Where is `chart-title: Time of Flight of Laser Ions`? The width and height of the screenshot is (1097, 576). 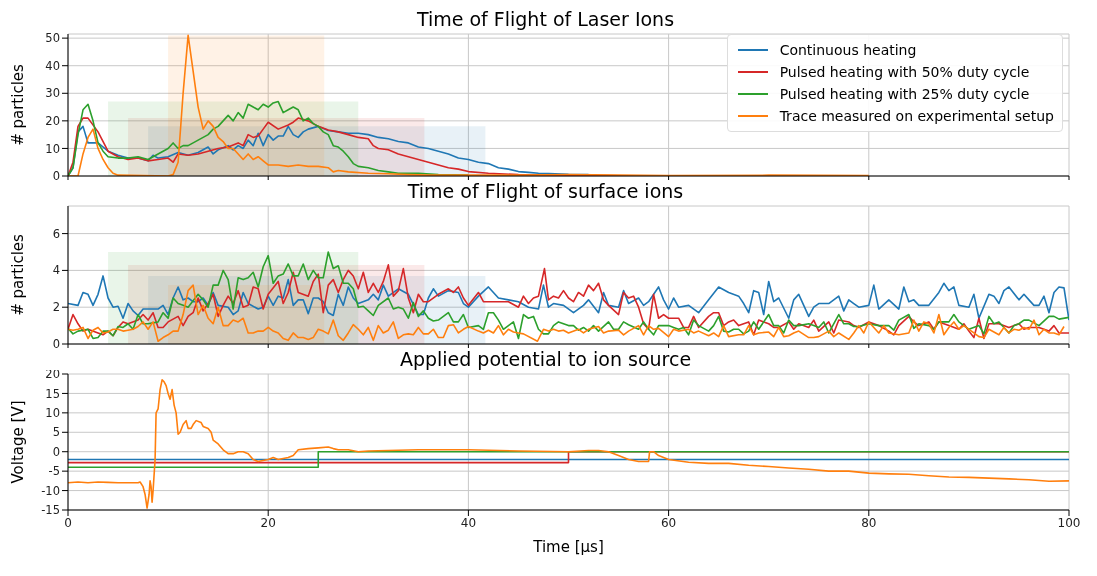
chart-title: Time of Flight of Laser Ions is located at coordinates (545, 19).